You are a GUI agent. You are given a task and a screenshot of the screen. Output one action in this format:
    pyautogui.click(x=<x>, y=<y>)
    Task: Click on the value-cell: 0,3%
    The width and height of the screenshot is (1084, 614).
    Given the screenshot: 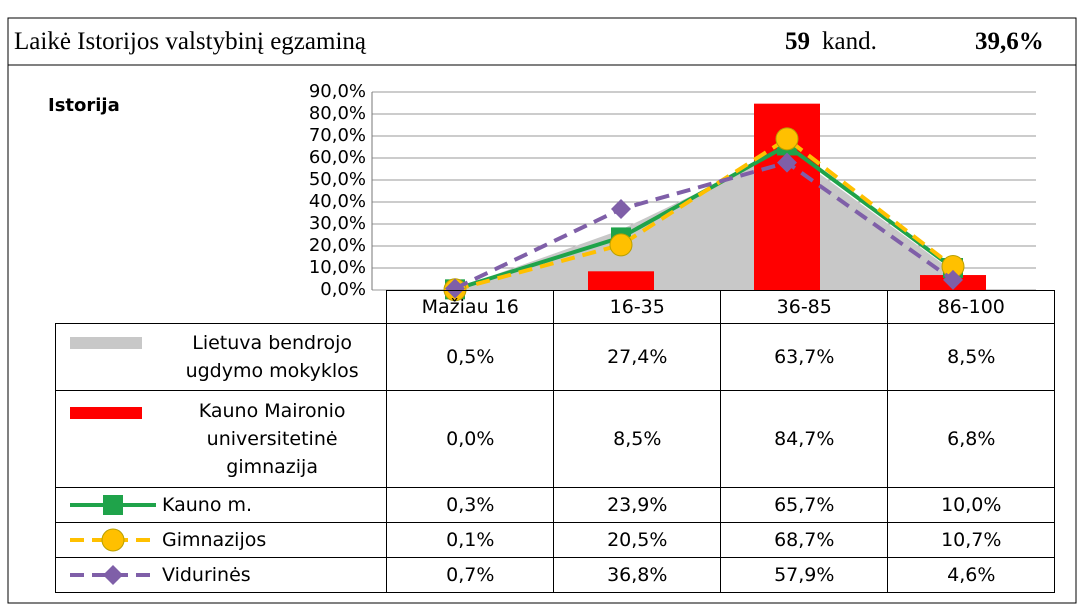 What is the action you would take?
    pyautogui.click(x=470, y=505)
    